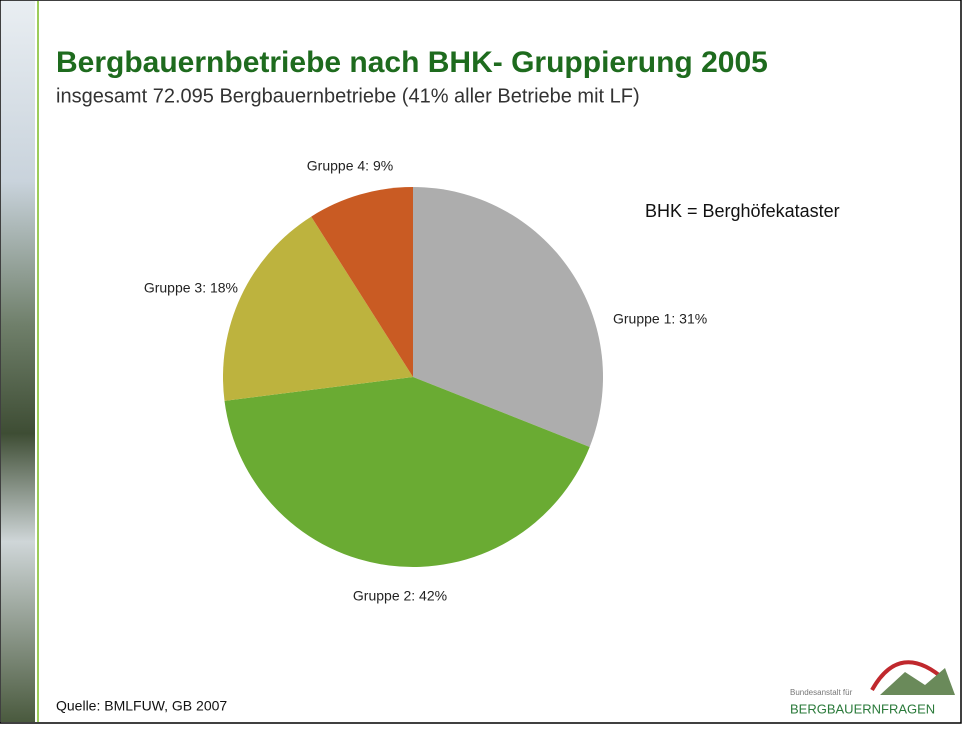  I want to click on slice-label: Gruppe 4: 9%, so click(350, 166).